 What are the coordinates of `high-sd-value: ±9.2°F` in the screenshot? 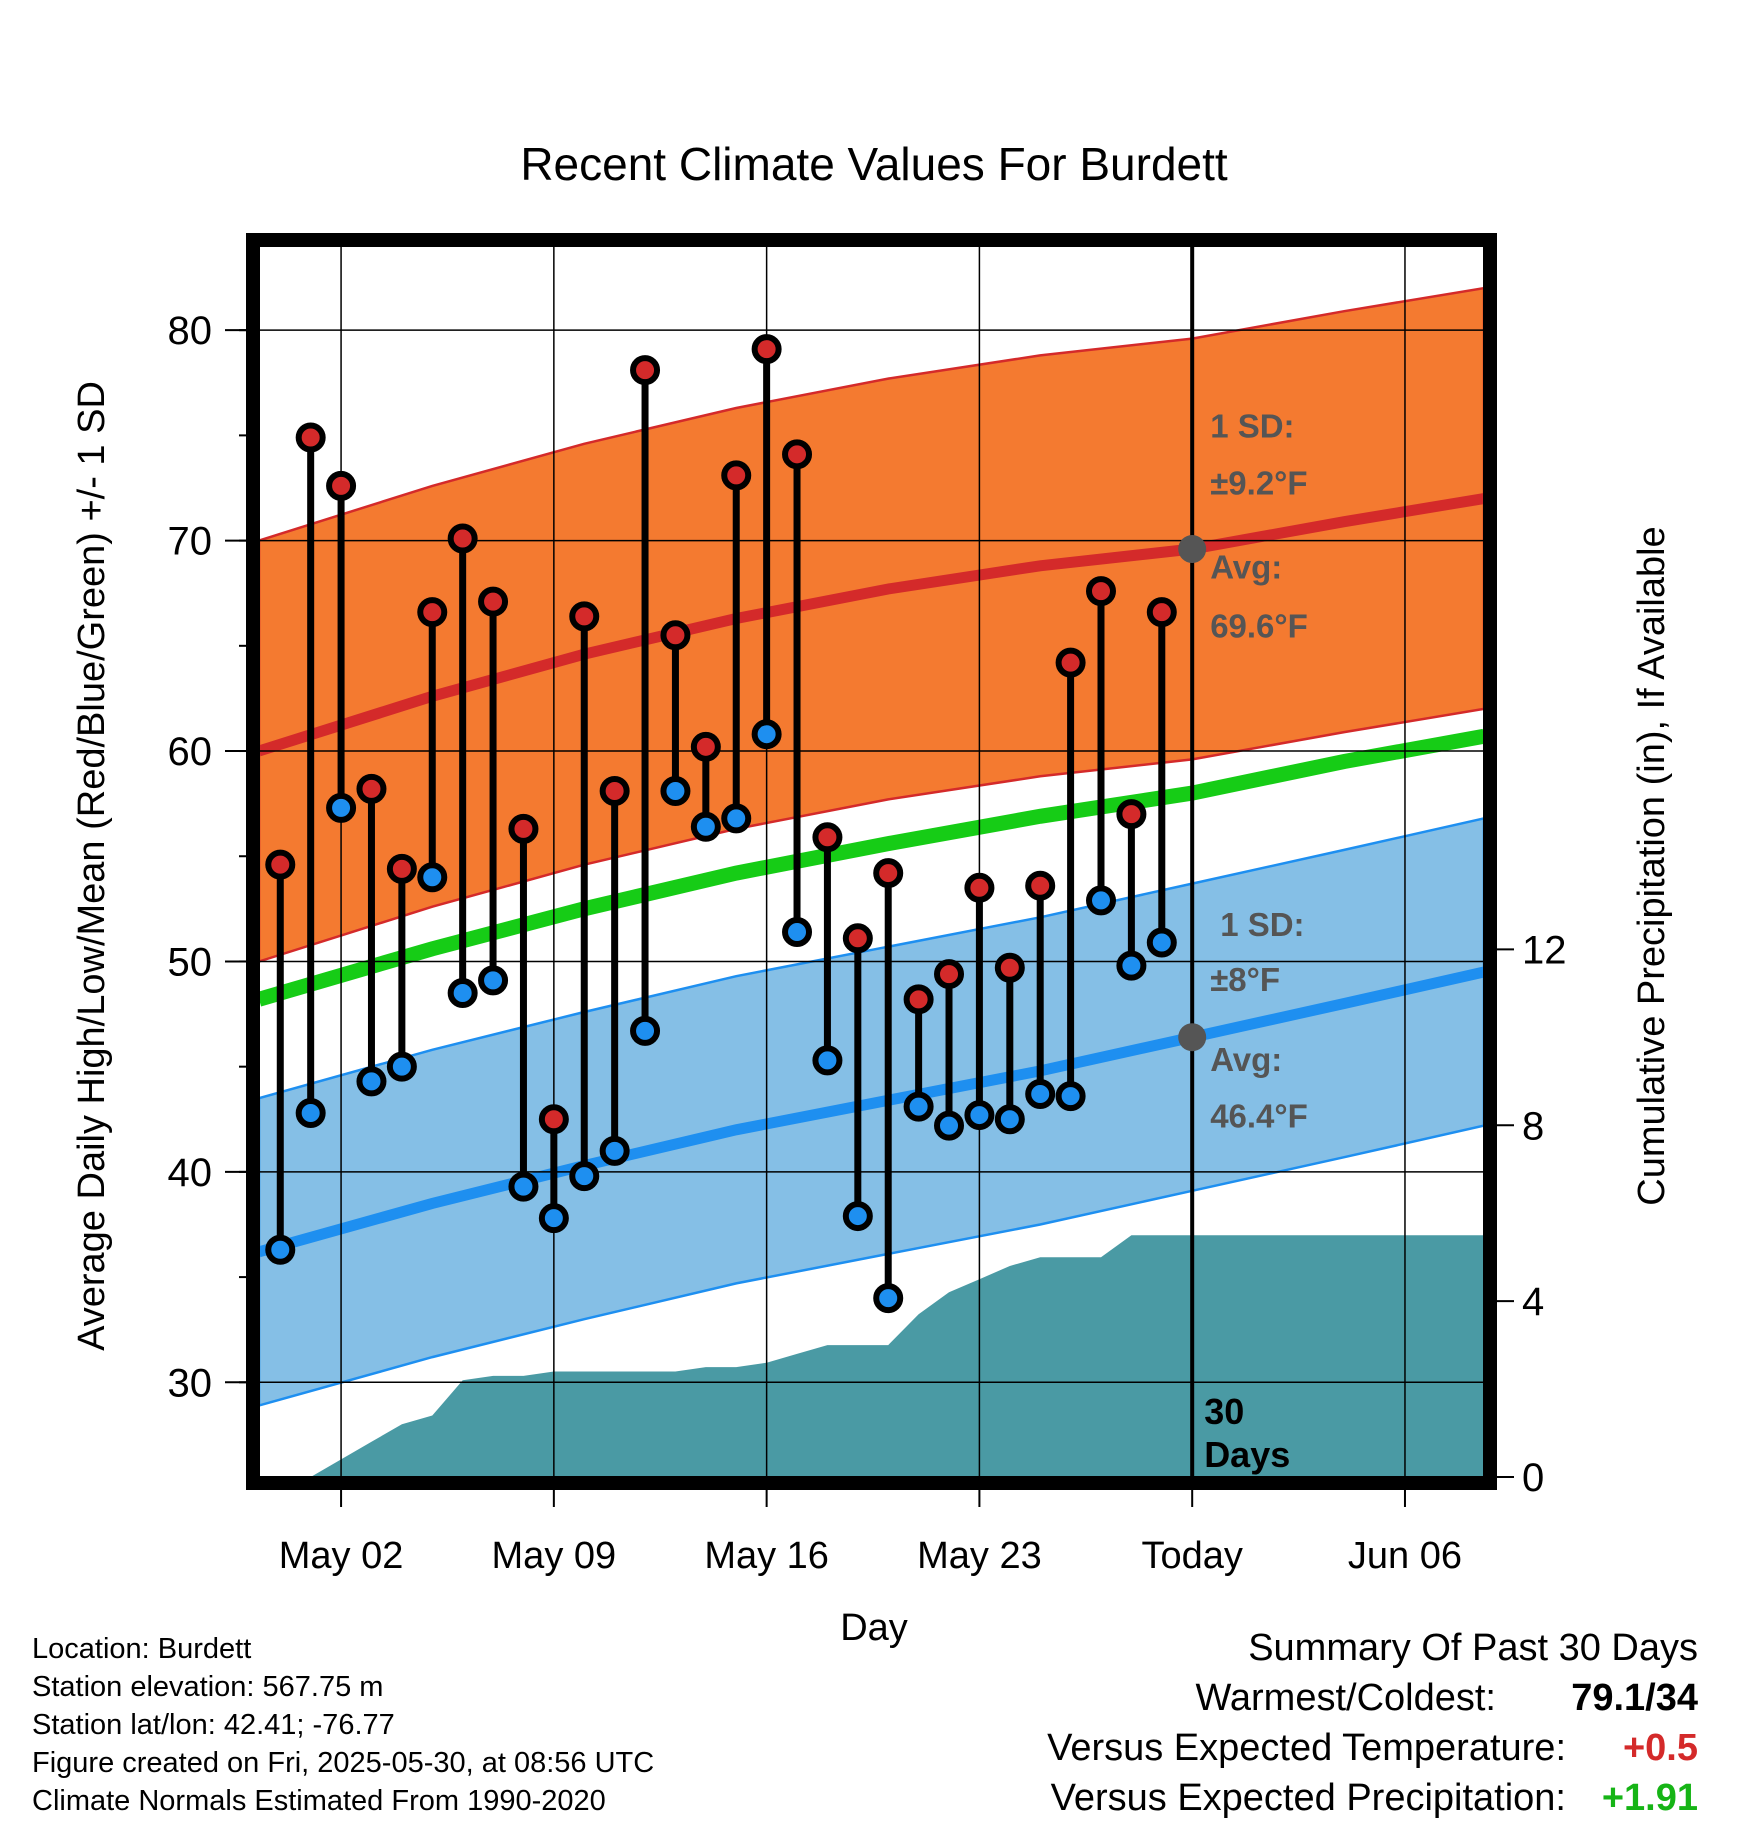 It's located at (1258, 482).